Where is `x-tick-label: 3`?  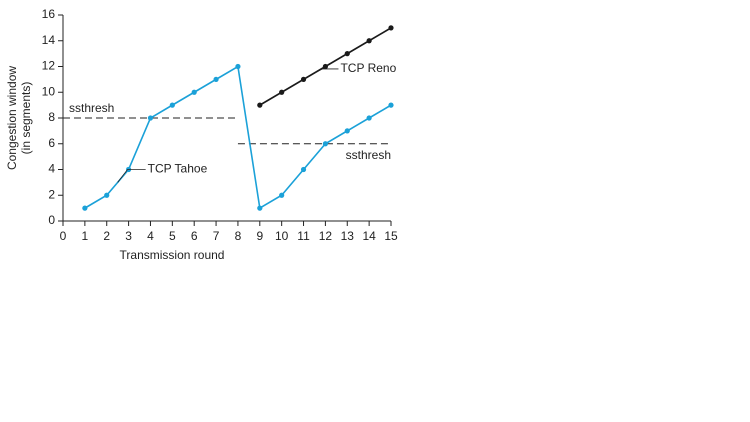
x-tick-label: 3 is located at coordinates (128, 236).